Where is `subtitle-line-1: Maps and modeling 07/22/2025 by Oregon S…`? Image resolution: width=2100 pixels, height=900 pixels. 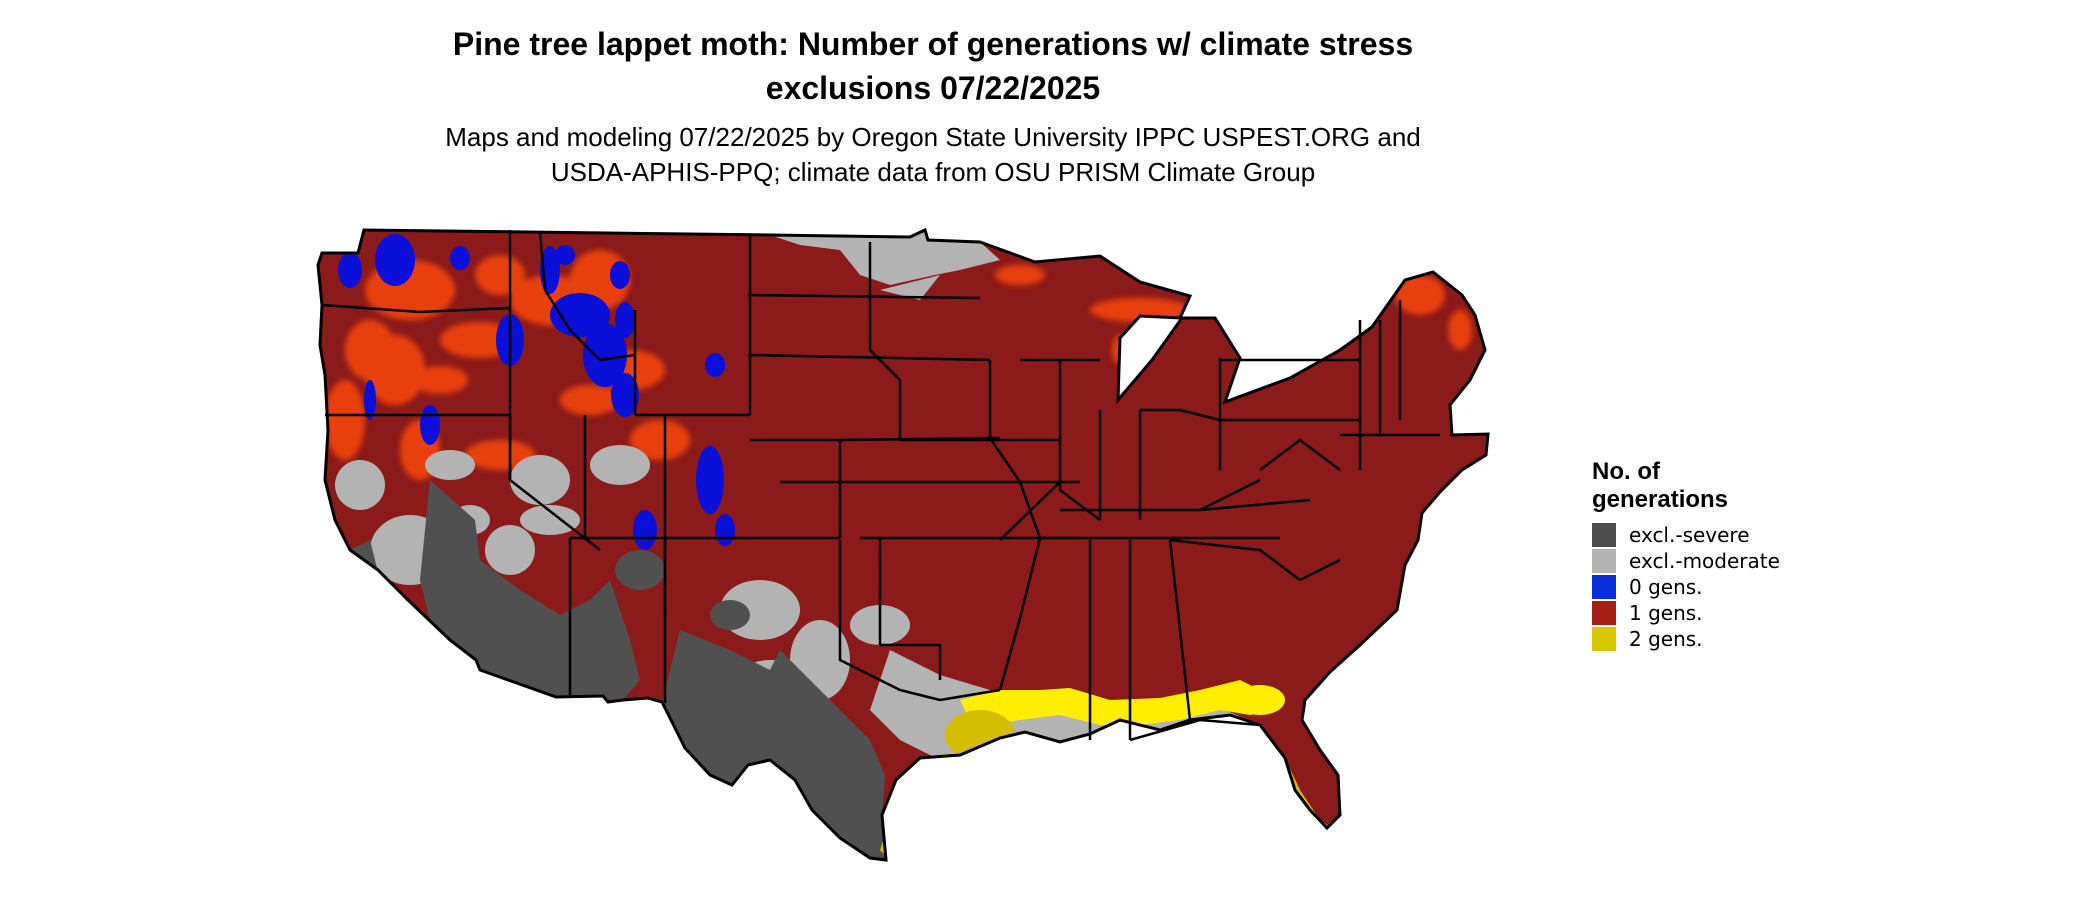
subtitle-line-1: Maps and modeling 07/22/2025 by Oregon S… is located at coordinates (933, 137).